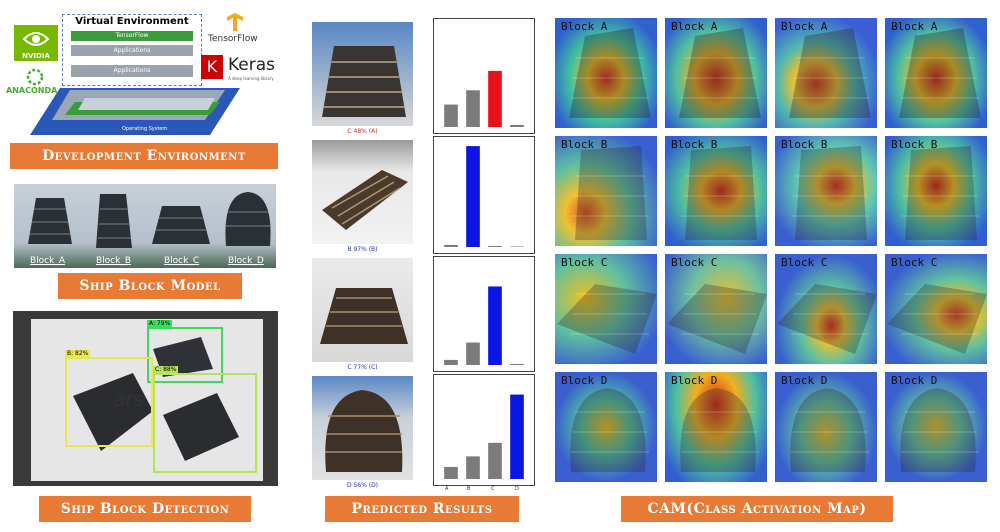 The height and width of the screenshot is (532, 1000). Describe the element at coordinates (362, 249) in the screenshot. I see `prediction-caption-2: B 97% (B)` at that location.